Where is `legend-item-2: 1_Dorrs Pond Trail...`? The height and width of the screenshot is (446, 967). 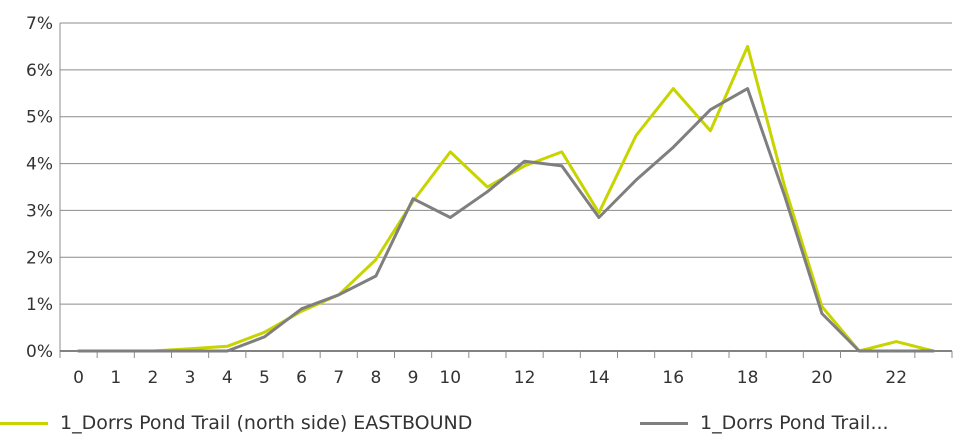
legend-item-2: 1_Dorrs Pond Trail... is located at coordinates (764, 423).